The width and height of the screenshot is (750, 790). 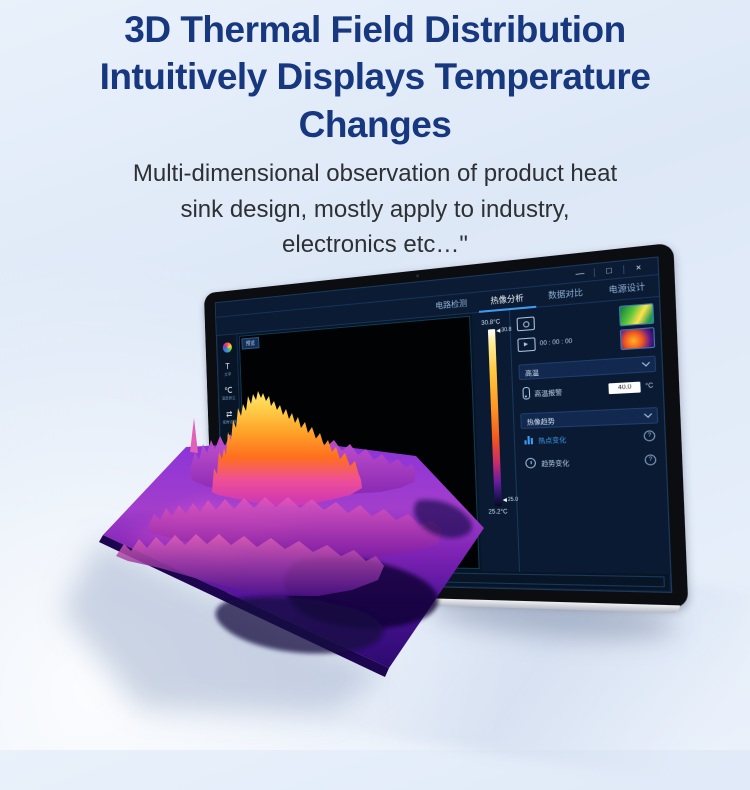 I want to click on right-panel: 30.8°C 25.2°C 30.8 25.0, so click(x=571, y=436).